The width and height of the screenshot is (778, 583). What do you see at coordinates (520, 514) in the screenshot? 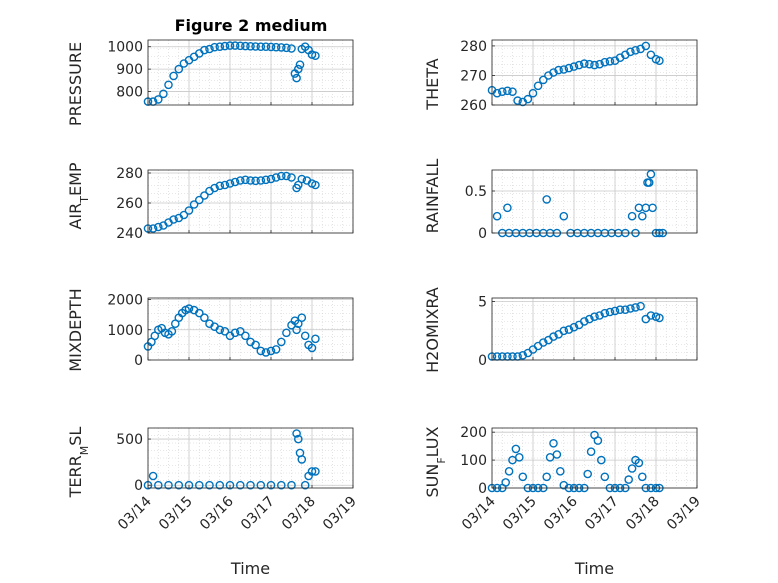
I see `x-tick-label: 03/15` at bounding box center [520, 514].